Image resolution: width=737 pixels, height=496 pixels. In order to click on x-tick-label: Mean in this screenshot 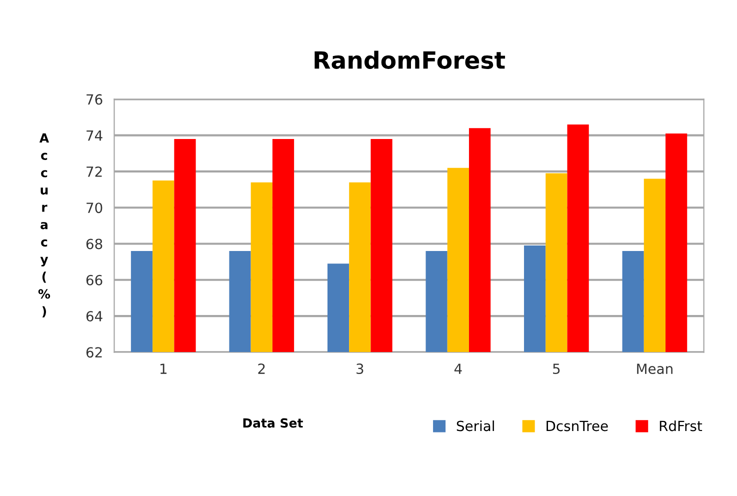, I will do `click(654, 369)`.